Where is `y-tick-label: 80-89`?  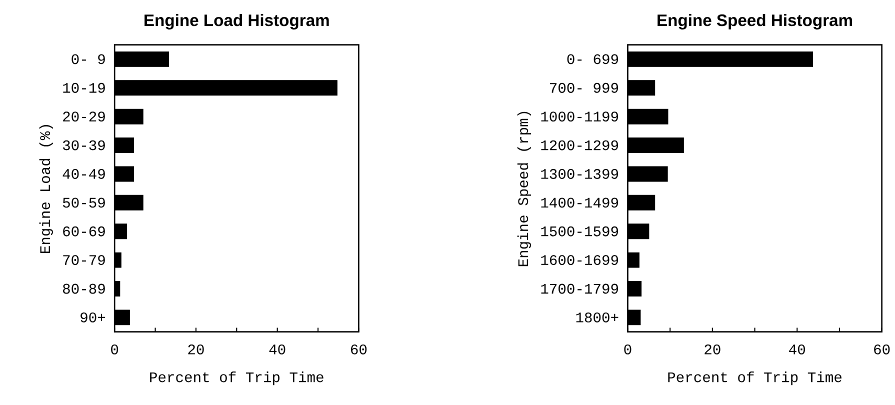 y-tick-label: 80-89 is located at coordinates (84, 289).